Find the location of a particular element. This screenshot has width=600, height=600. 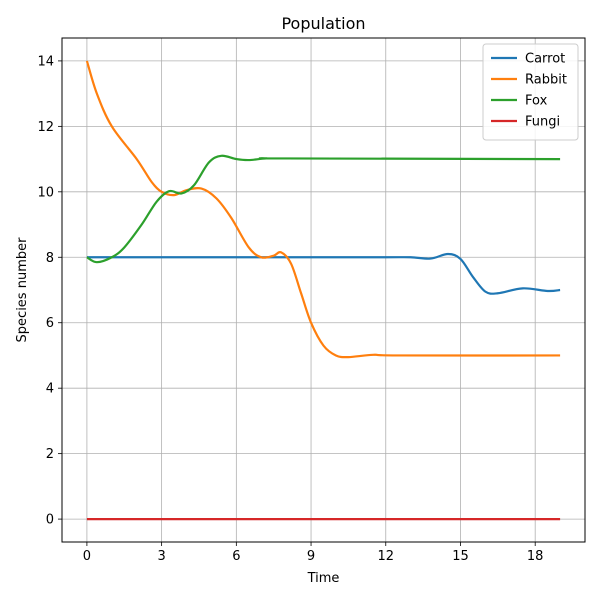

y-tick-label: 10 is located at coordinates (45, 192).